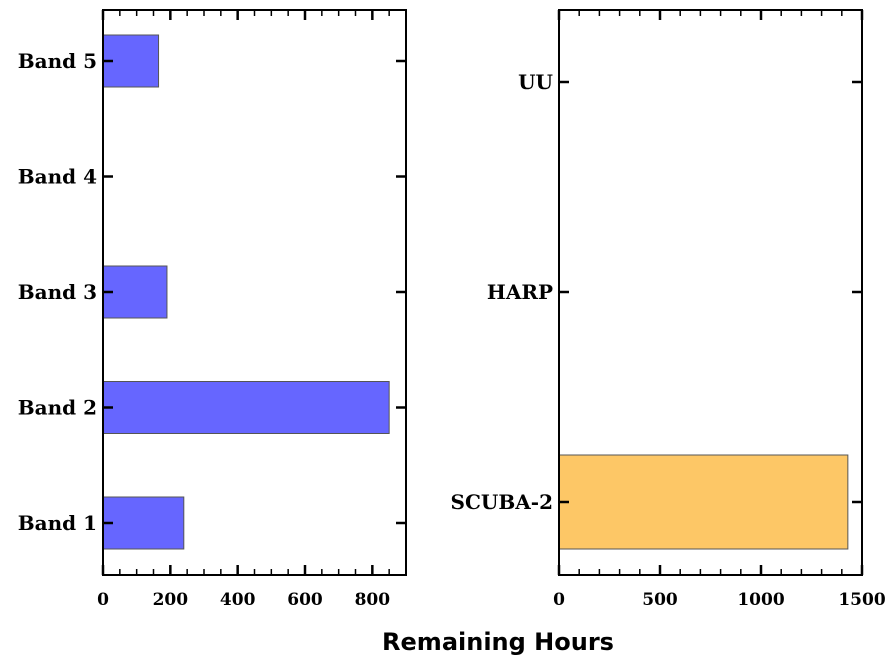  I want to click on y-tick-label-band-5: Band 5, so click(57, 61).